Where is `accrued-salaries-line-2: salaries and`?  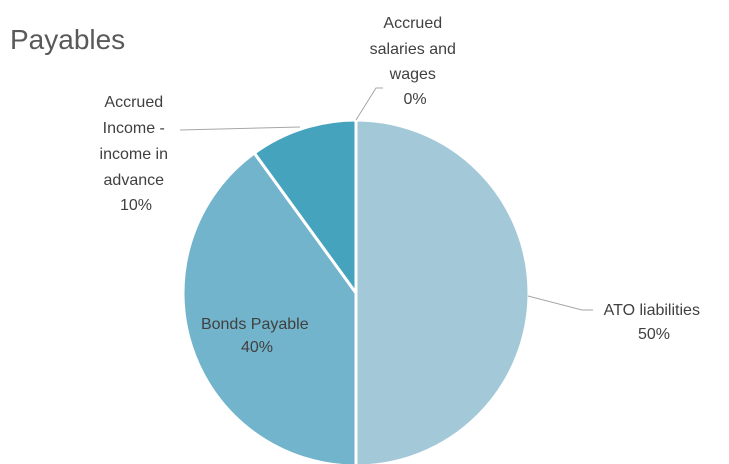
accrued-salaries-line-2: salaries and is located at coordinates (413, 49).